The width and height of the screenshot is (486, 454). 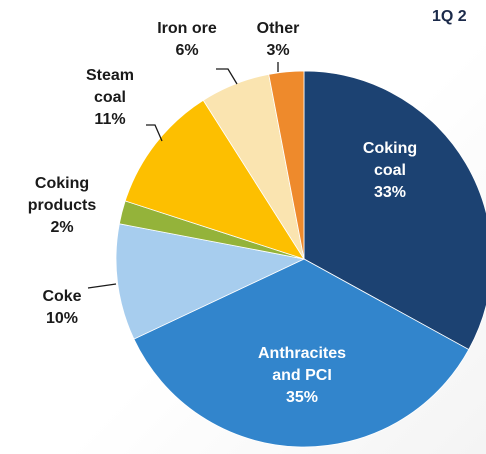 I want to click on slice-label-anthracites-and-pci: Anthracites and PCI 35%, so click(x=302, y=375).